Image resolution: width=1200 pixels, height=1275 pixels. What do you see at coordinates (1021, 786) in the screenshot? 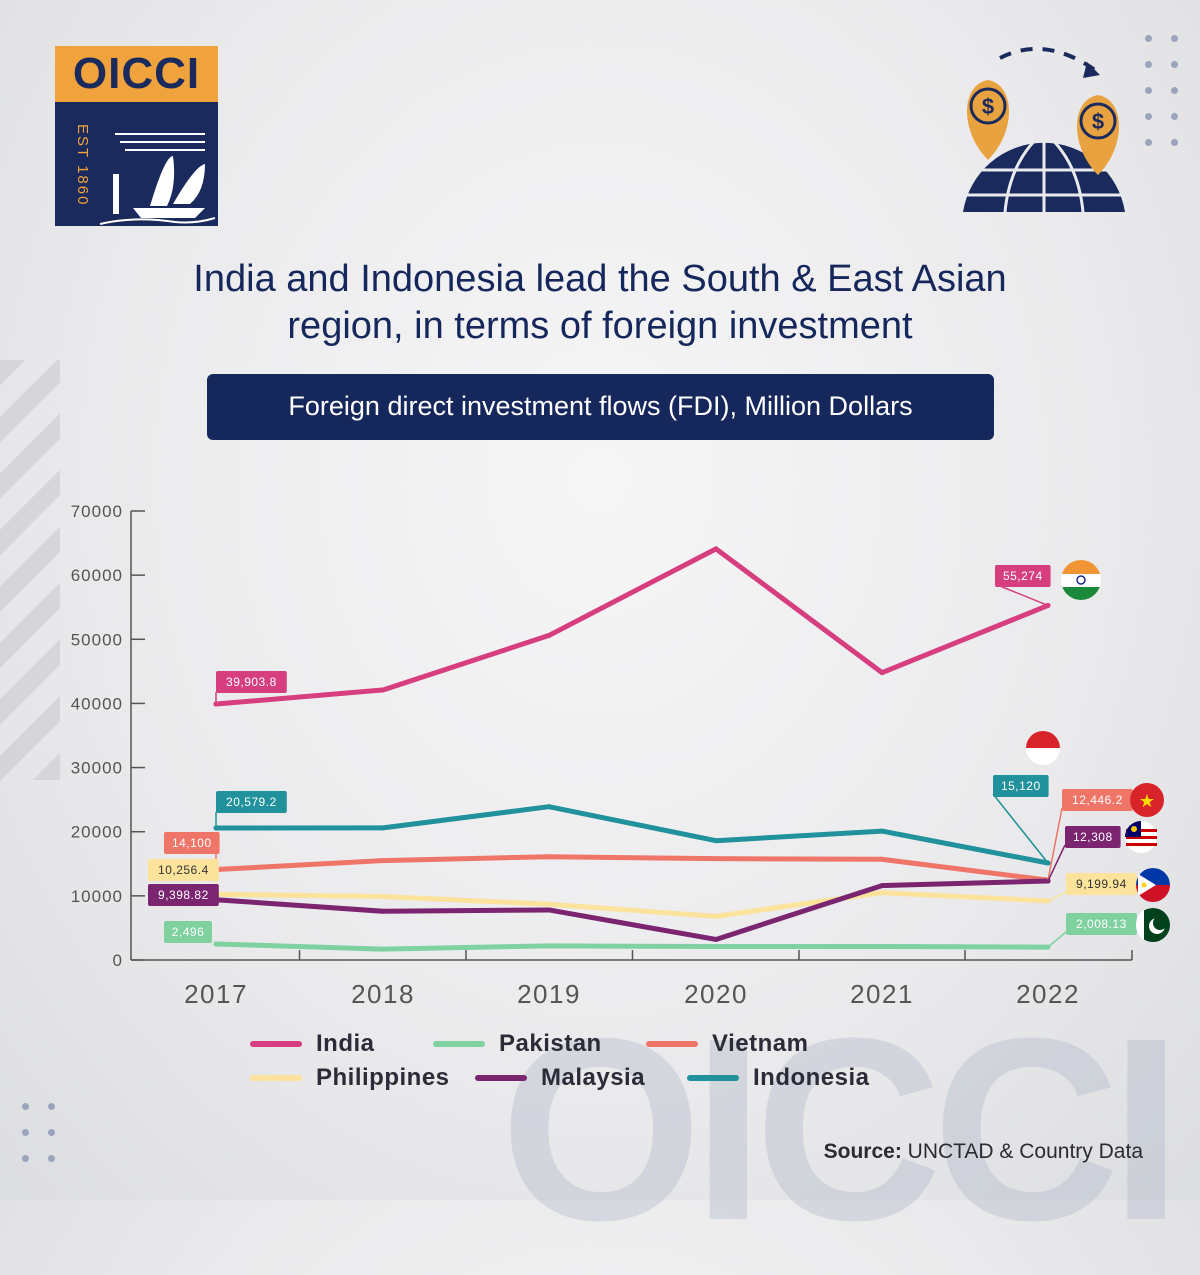
I see `end-label-indonesia: 15,120` at bounding box center [1021, 786].